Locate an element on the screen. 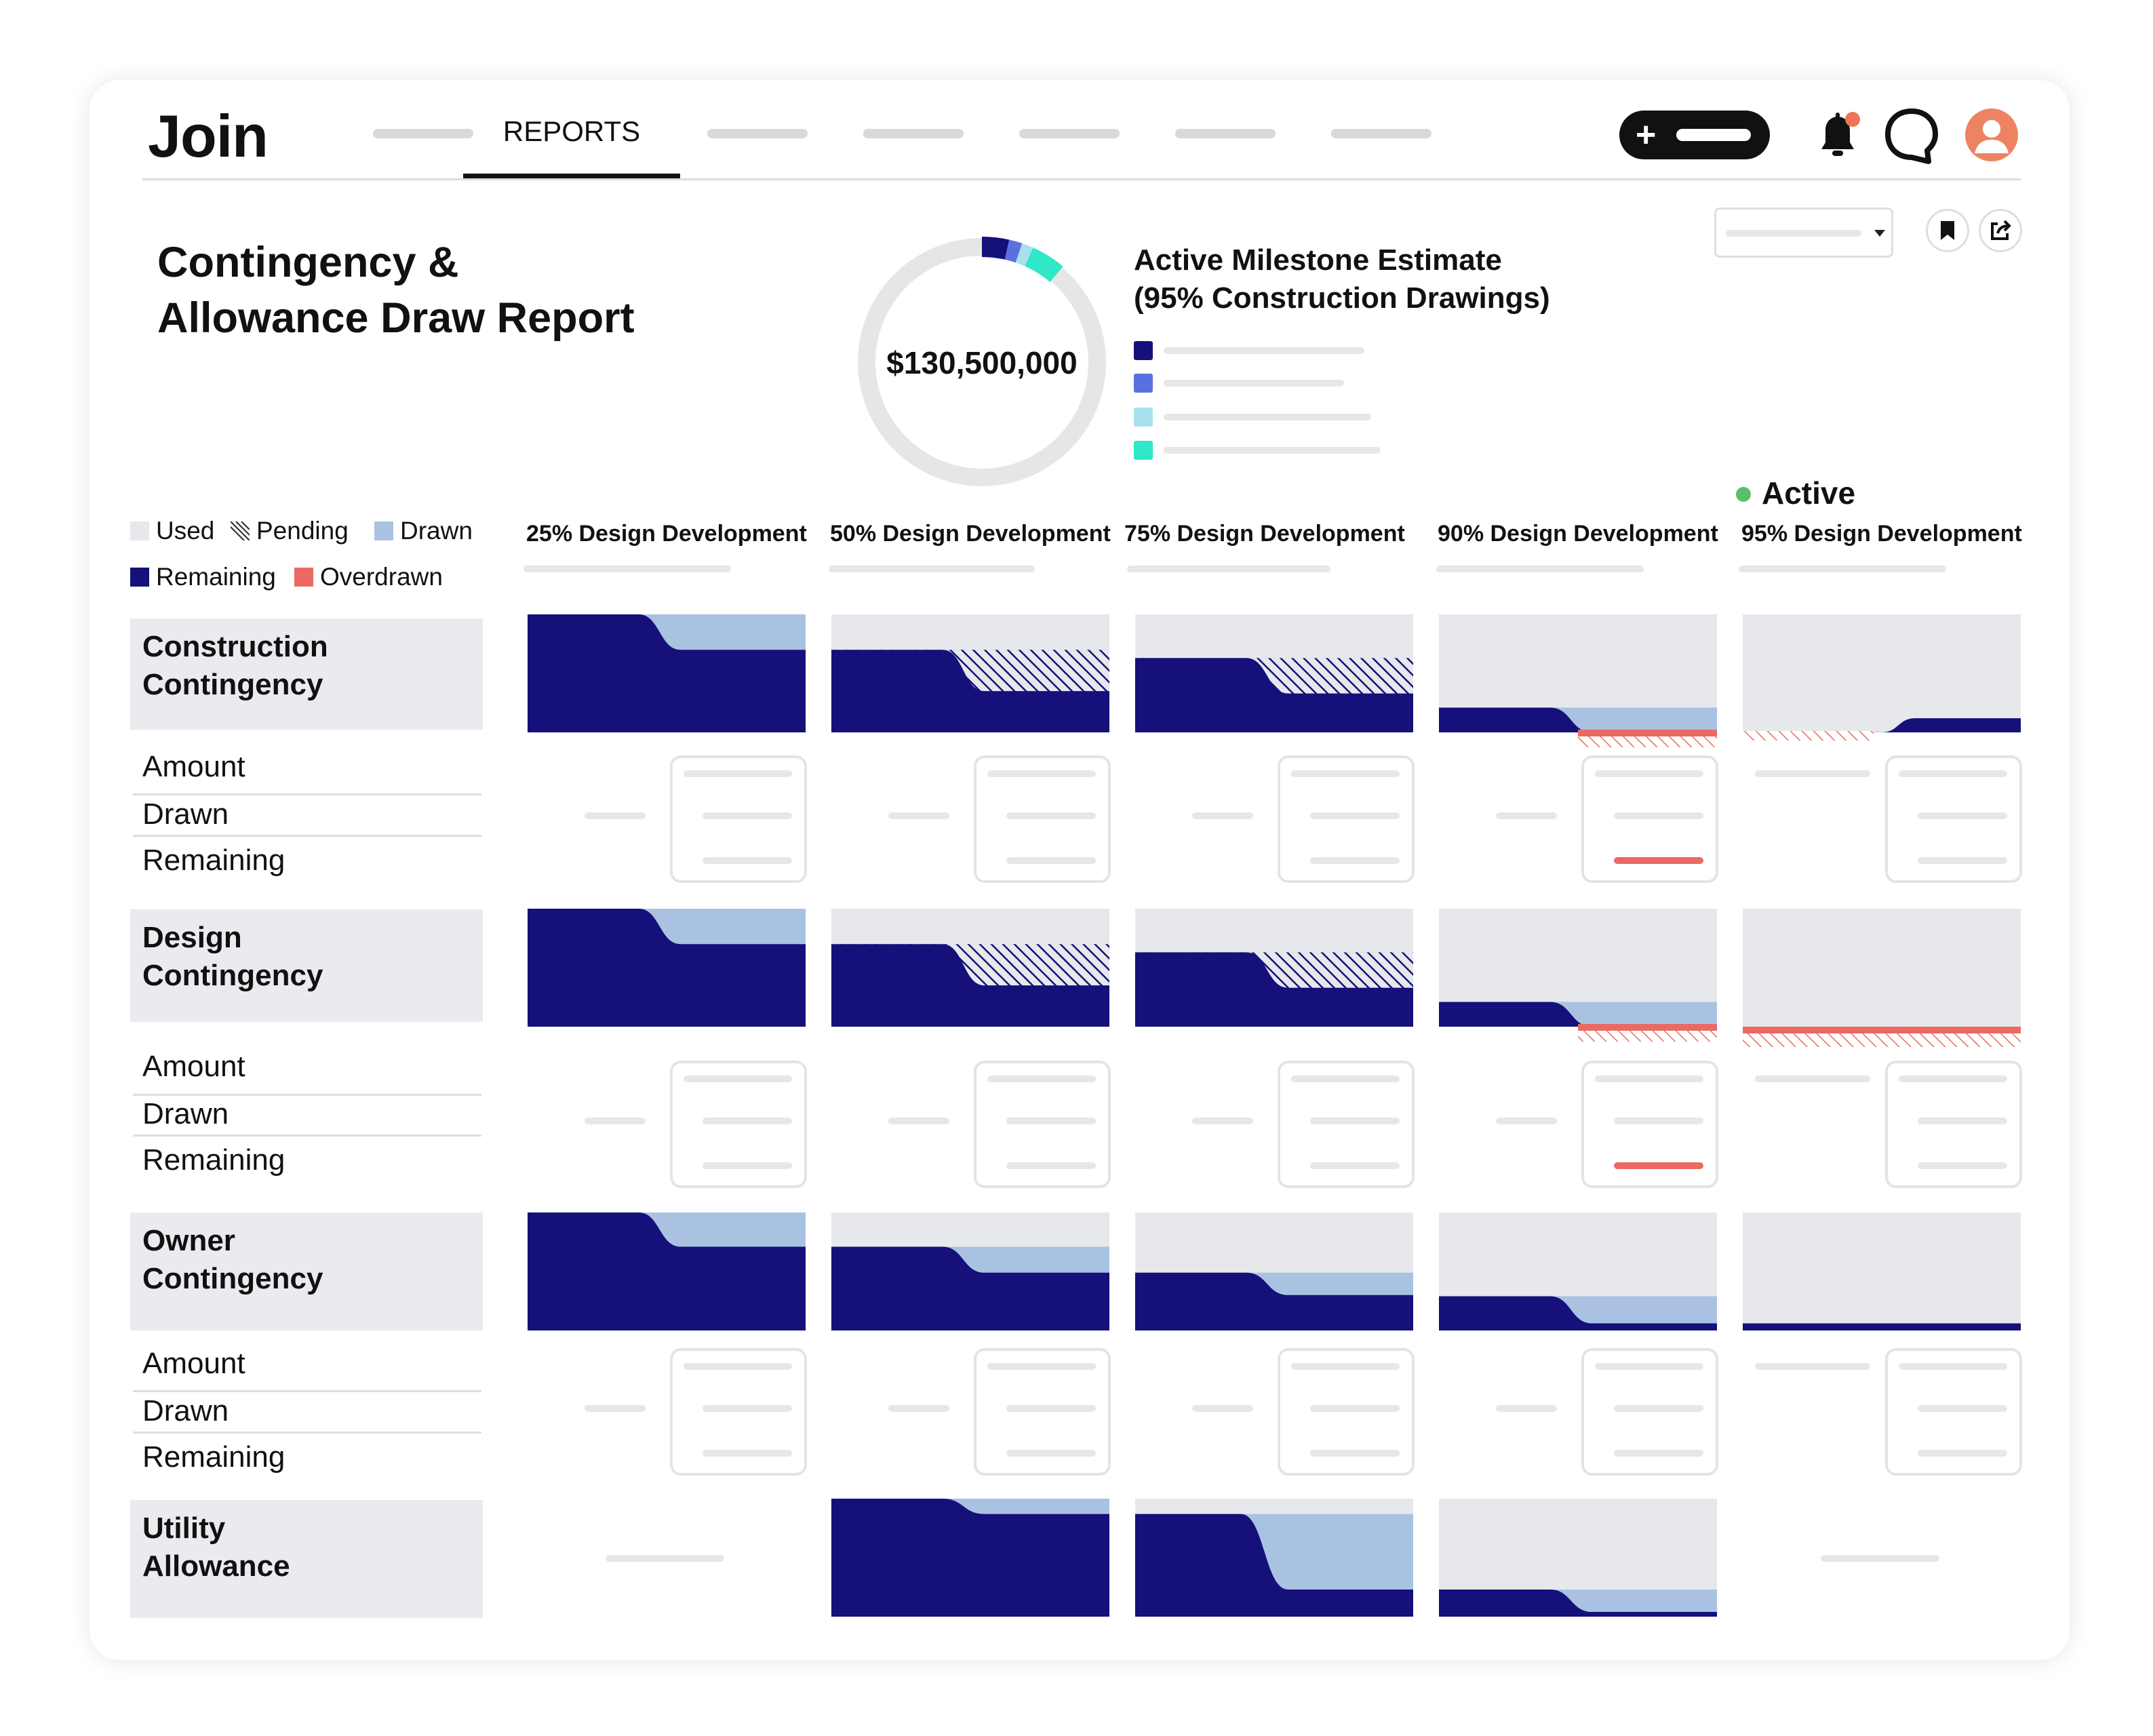  milestone-header: 90% Design Development is located at coordinates (1578, 534).